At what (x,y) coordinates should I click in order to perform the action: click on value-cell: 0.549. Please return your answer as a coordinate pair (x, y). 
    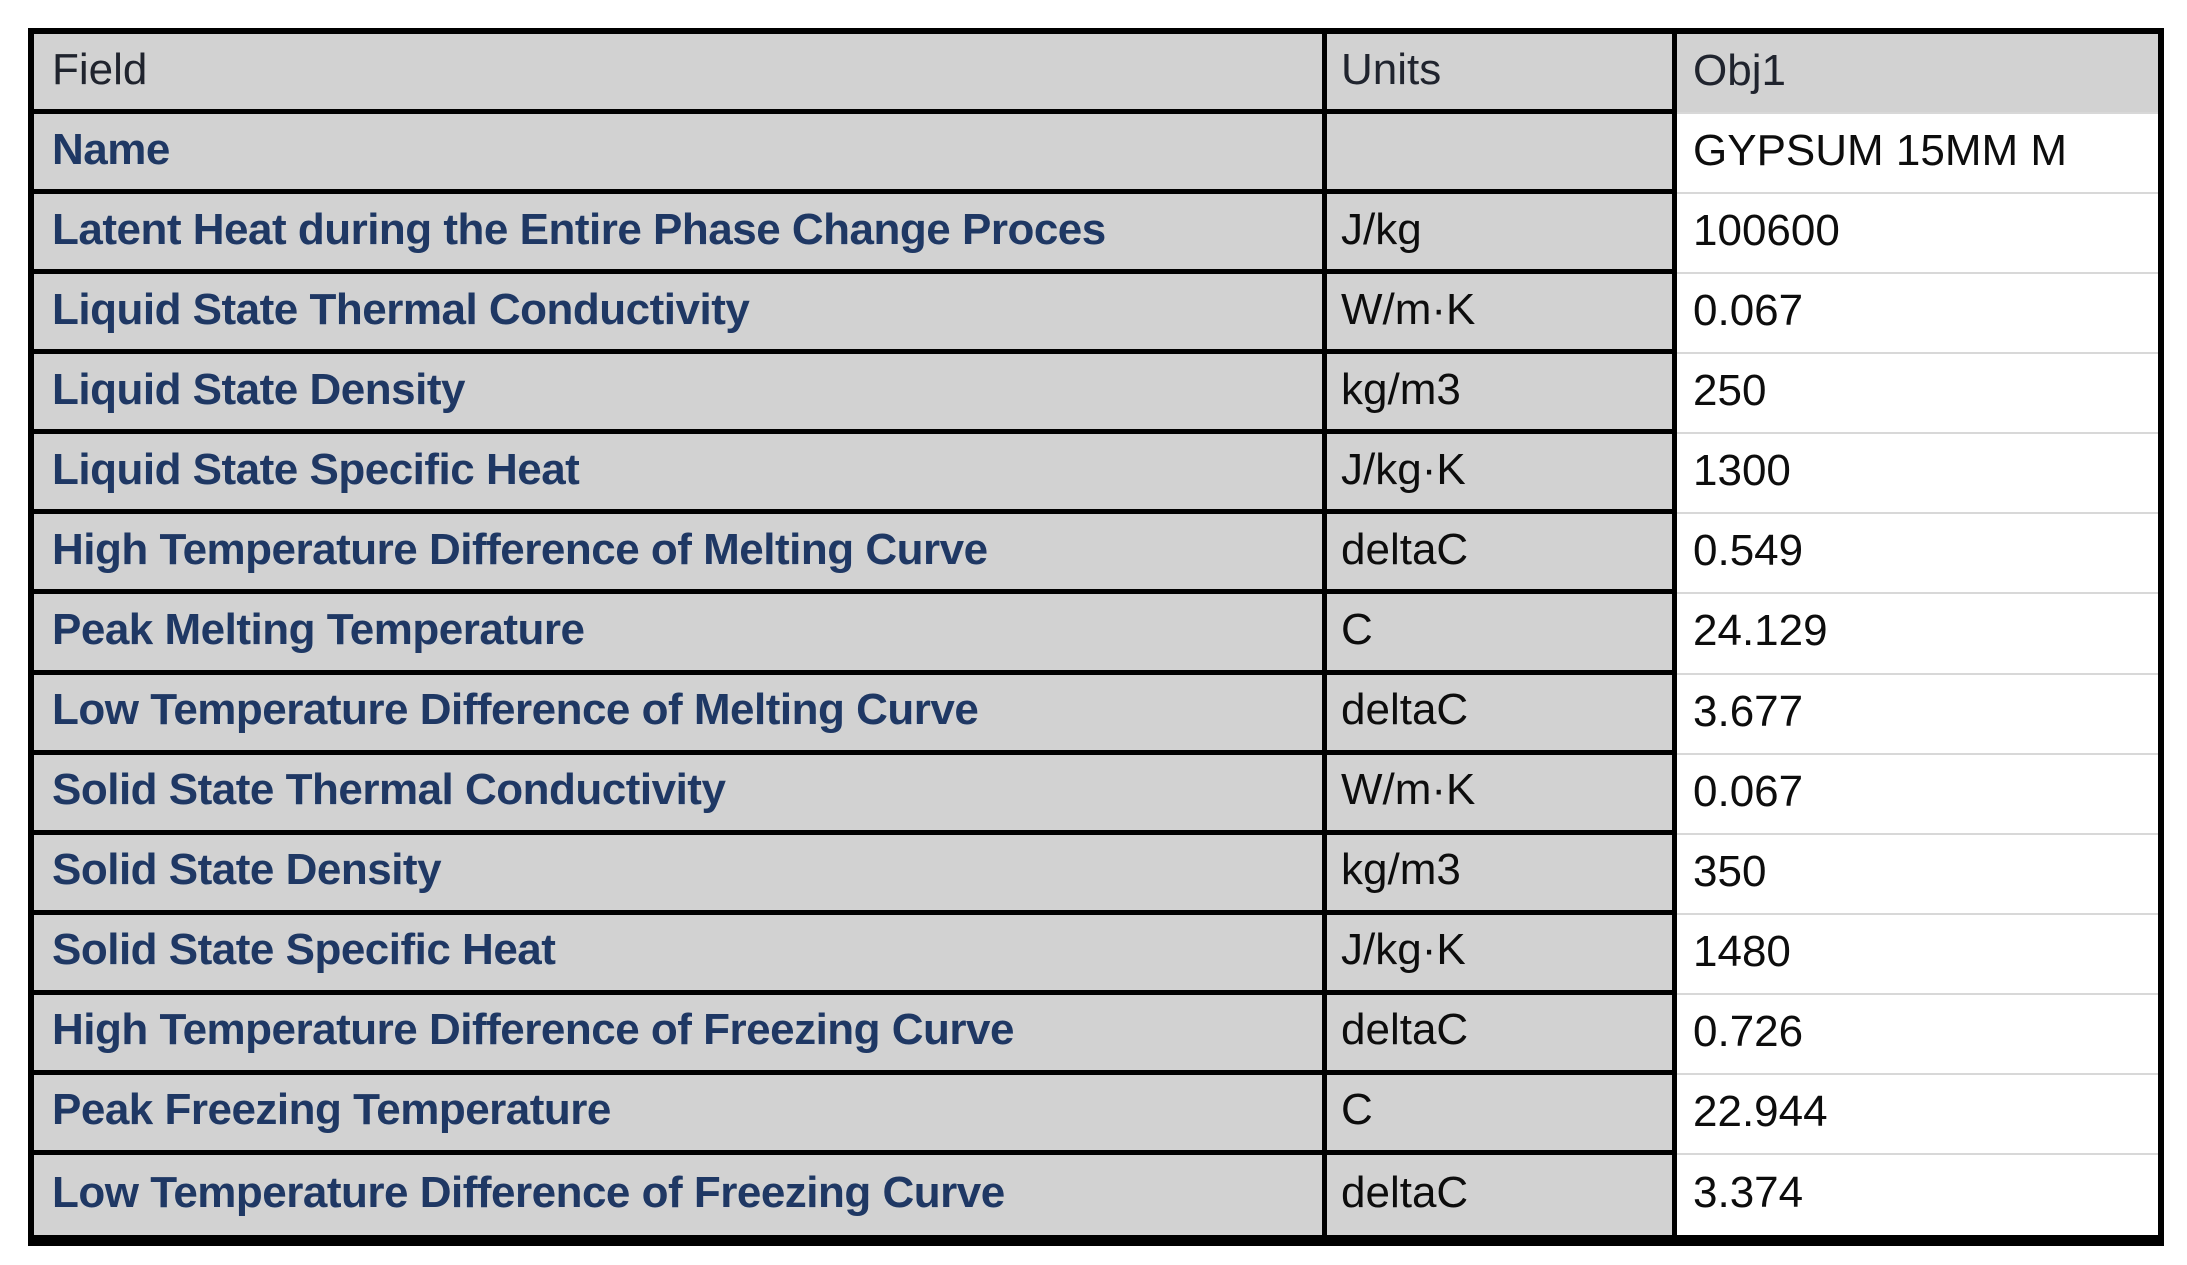
    Looking at the image, I should click on (1917, 554).